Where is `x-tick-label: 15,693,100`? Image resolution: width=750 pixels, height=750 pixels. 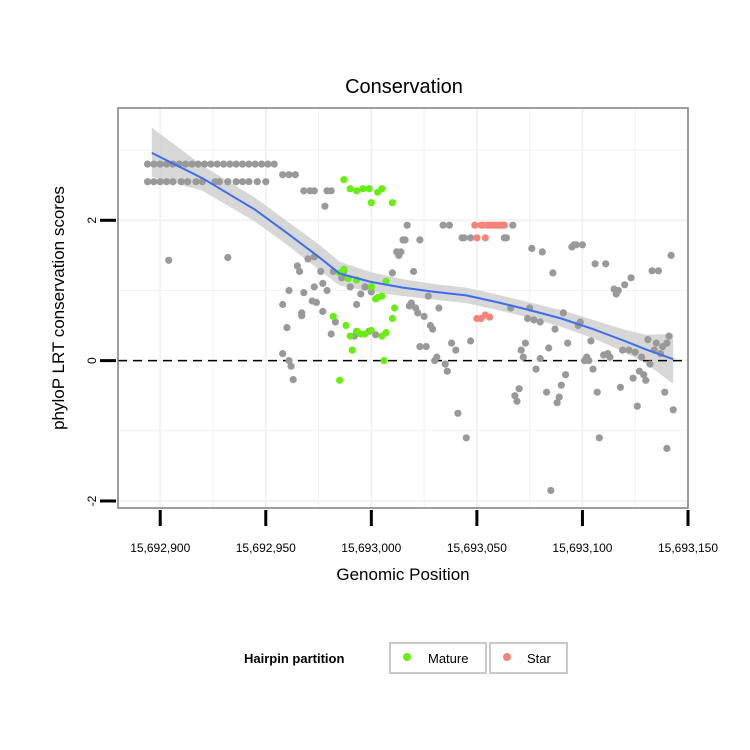
x-tick-label: 15,693,100 is located at coordinates (582, 548).